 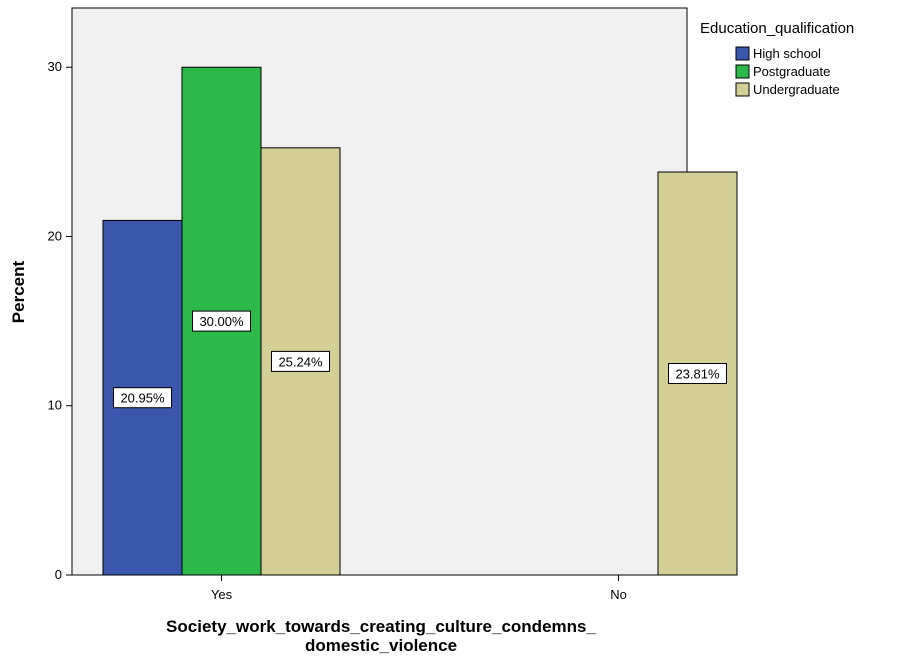 What do you see at coordinates (60, 320) in the screenshot?
I see `y-axis: 0 10 20 30` at bounding box center [60, 320].